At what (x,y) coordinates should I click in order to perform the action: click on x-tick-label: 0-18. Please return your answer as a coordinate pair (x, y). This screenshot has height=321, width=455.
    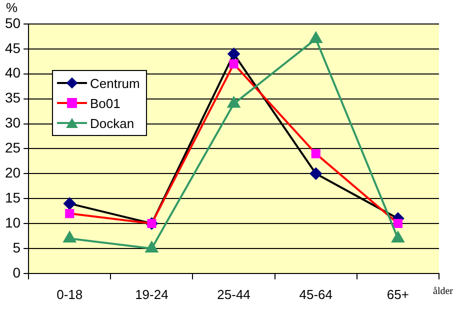
    Looking at the image, I should click on (69, 294).